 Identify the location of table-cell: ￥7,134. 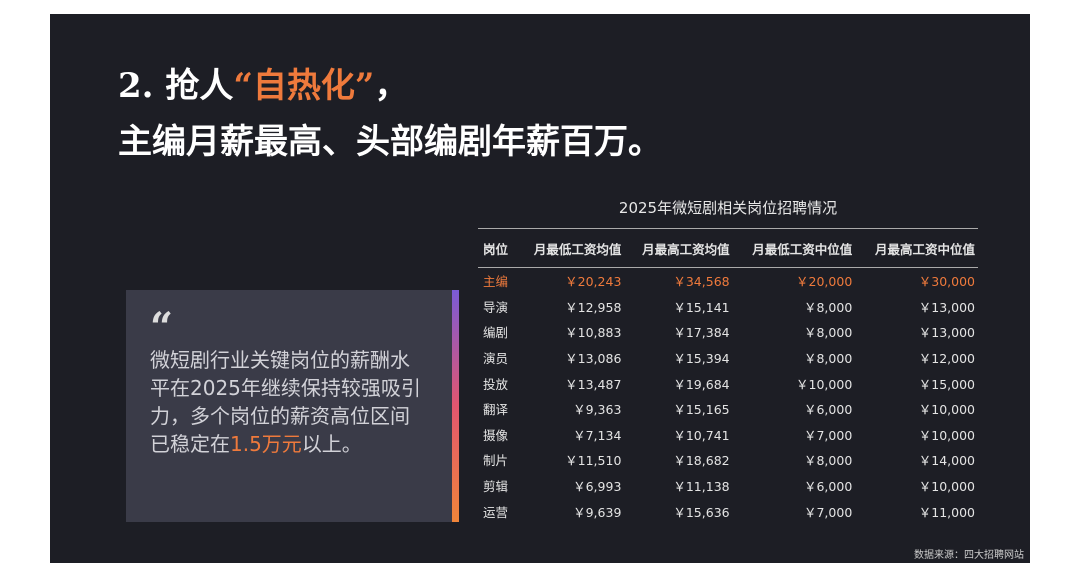
(597, 435).